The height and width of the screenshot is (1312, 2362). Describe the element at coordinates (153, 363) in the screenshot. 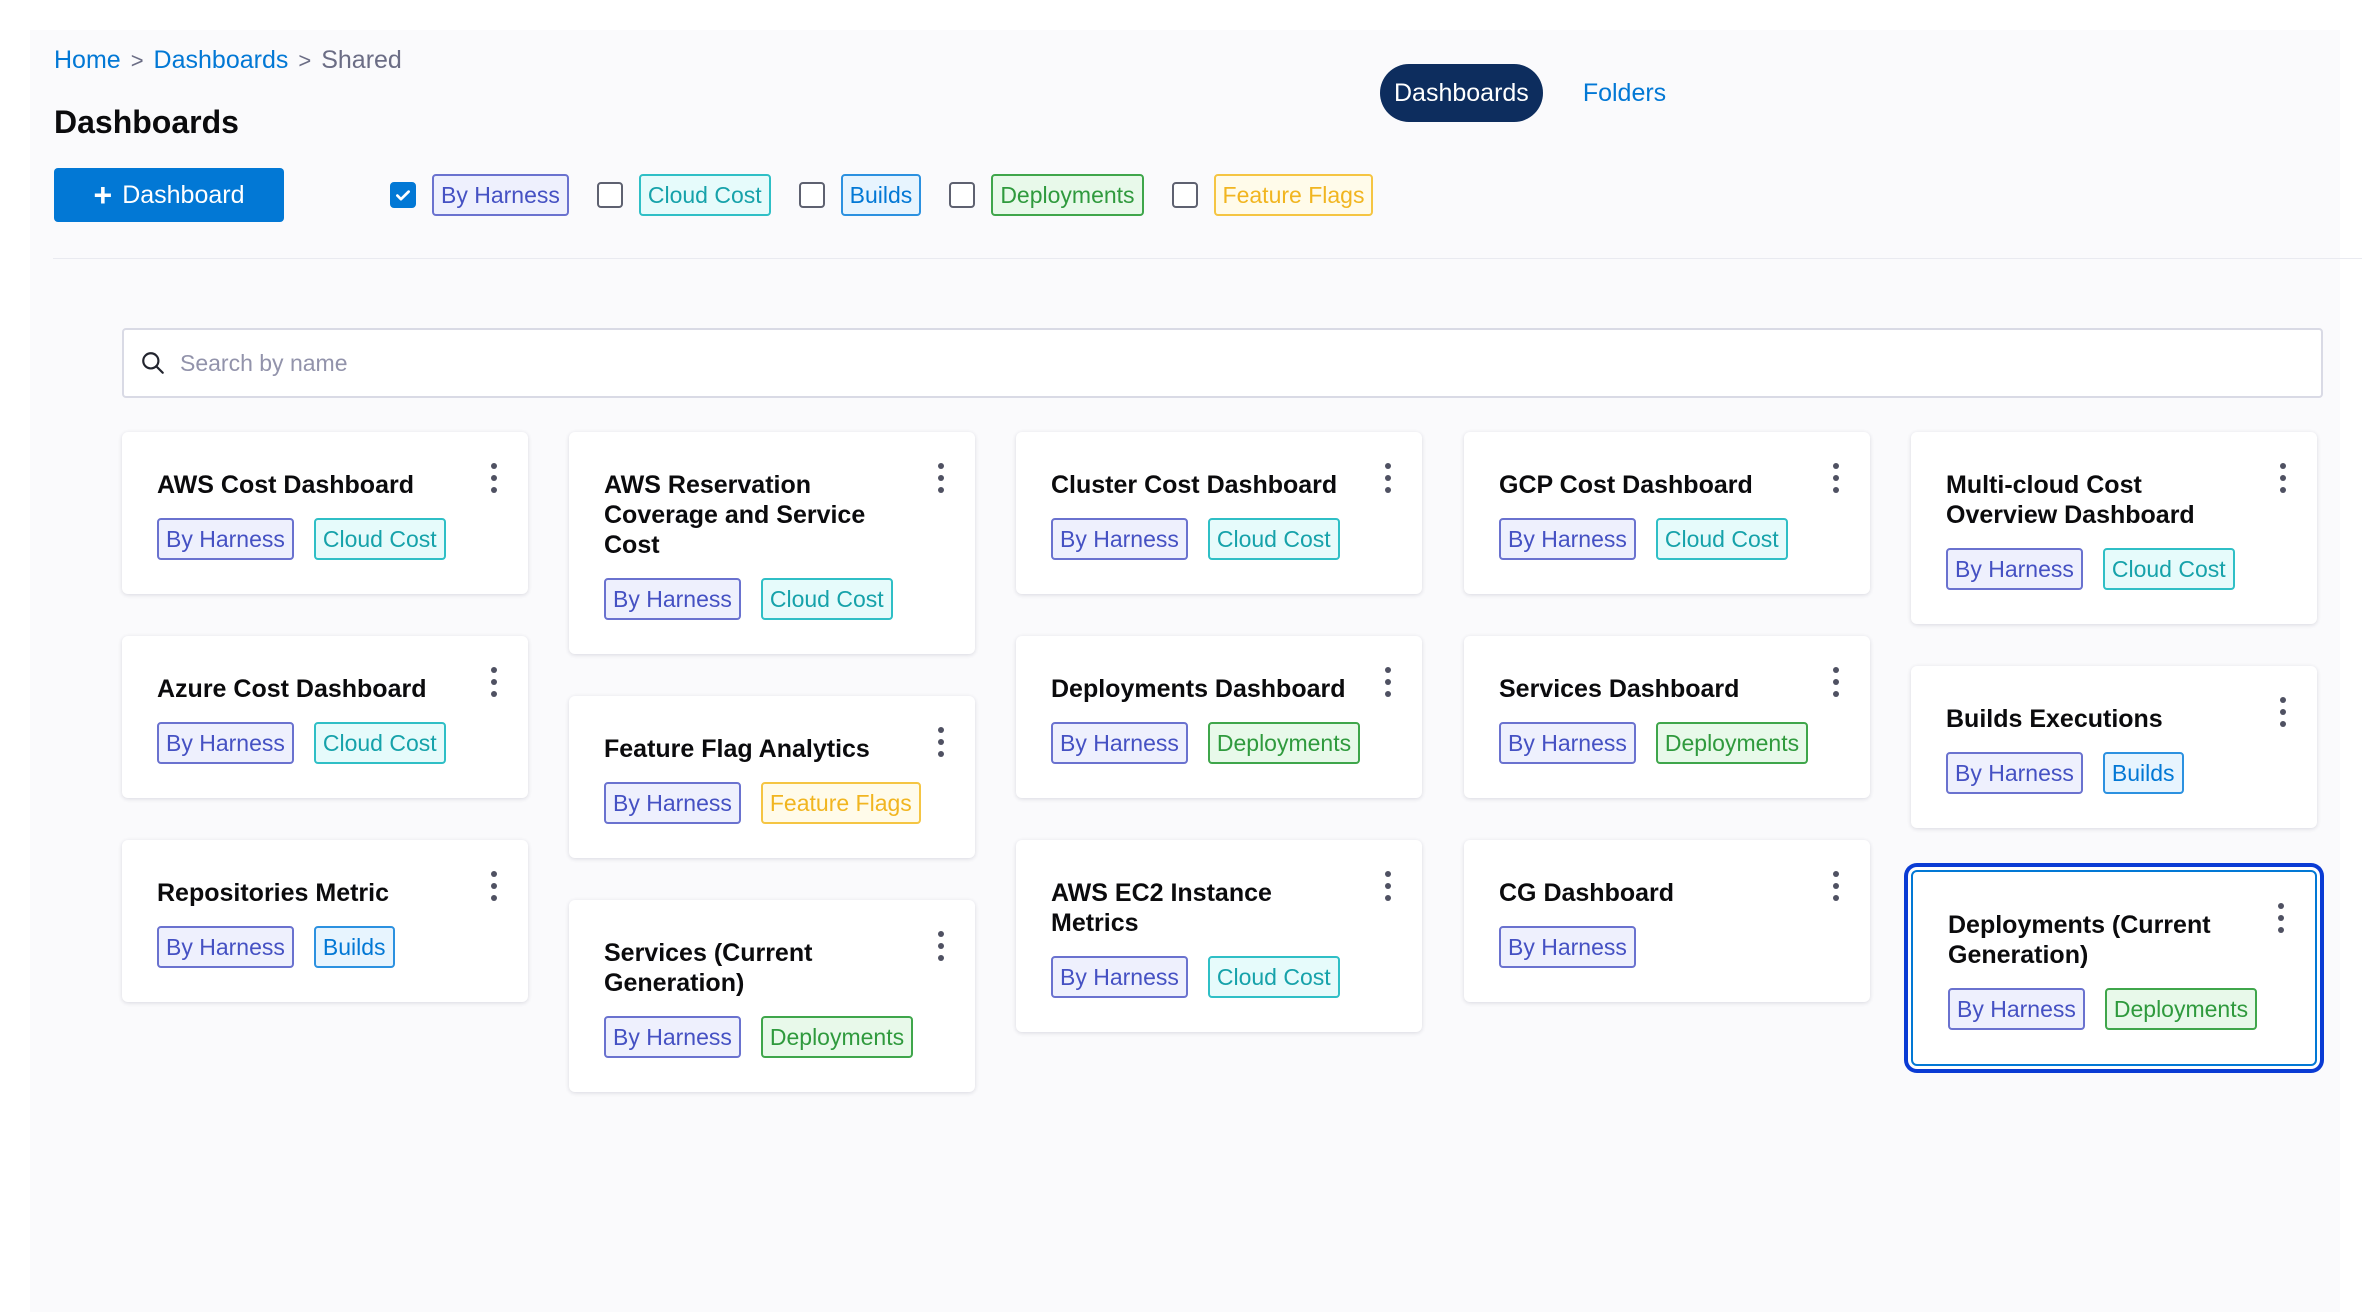

I see `search-icon` at that location.